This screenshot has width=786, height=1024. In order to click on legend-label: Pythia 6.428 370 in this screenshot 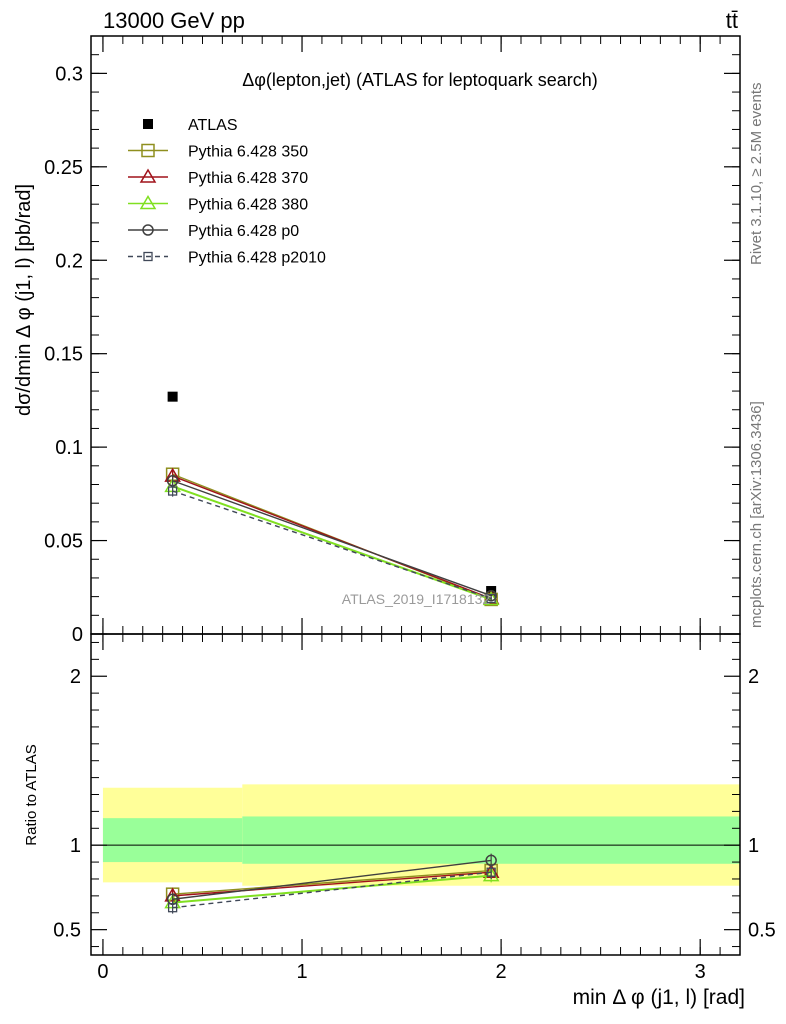, I will do `click(248, 178)`.